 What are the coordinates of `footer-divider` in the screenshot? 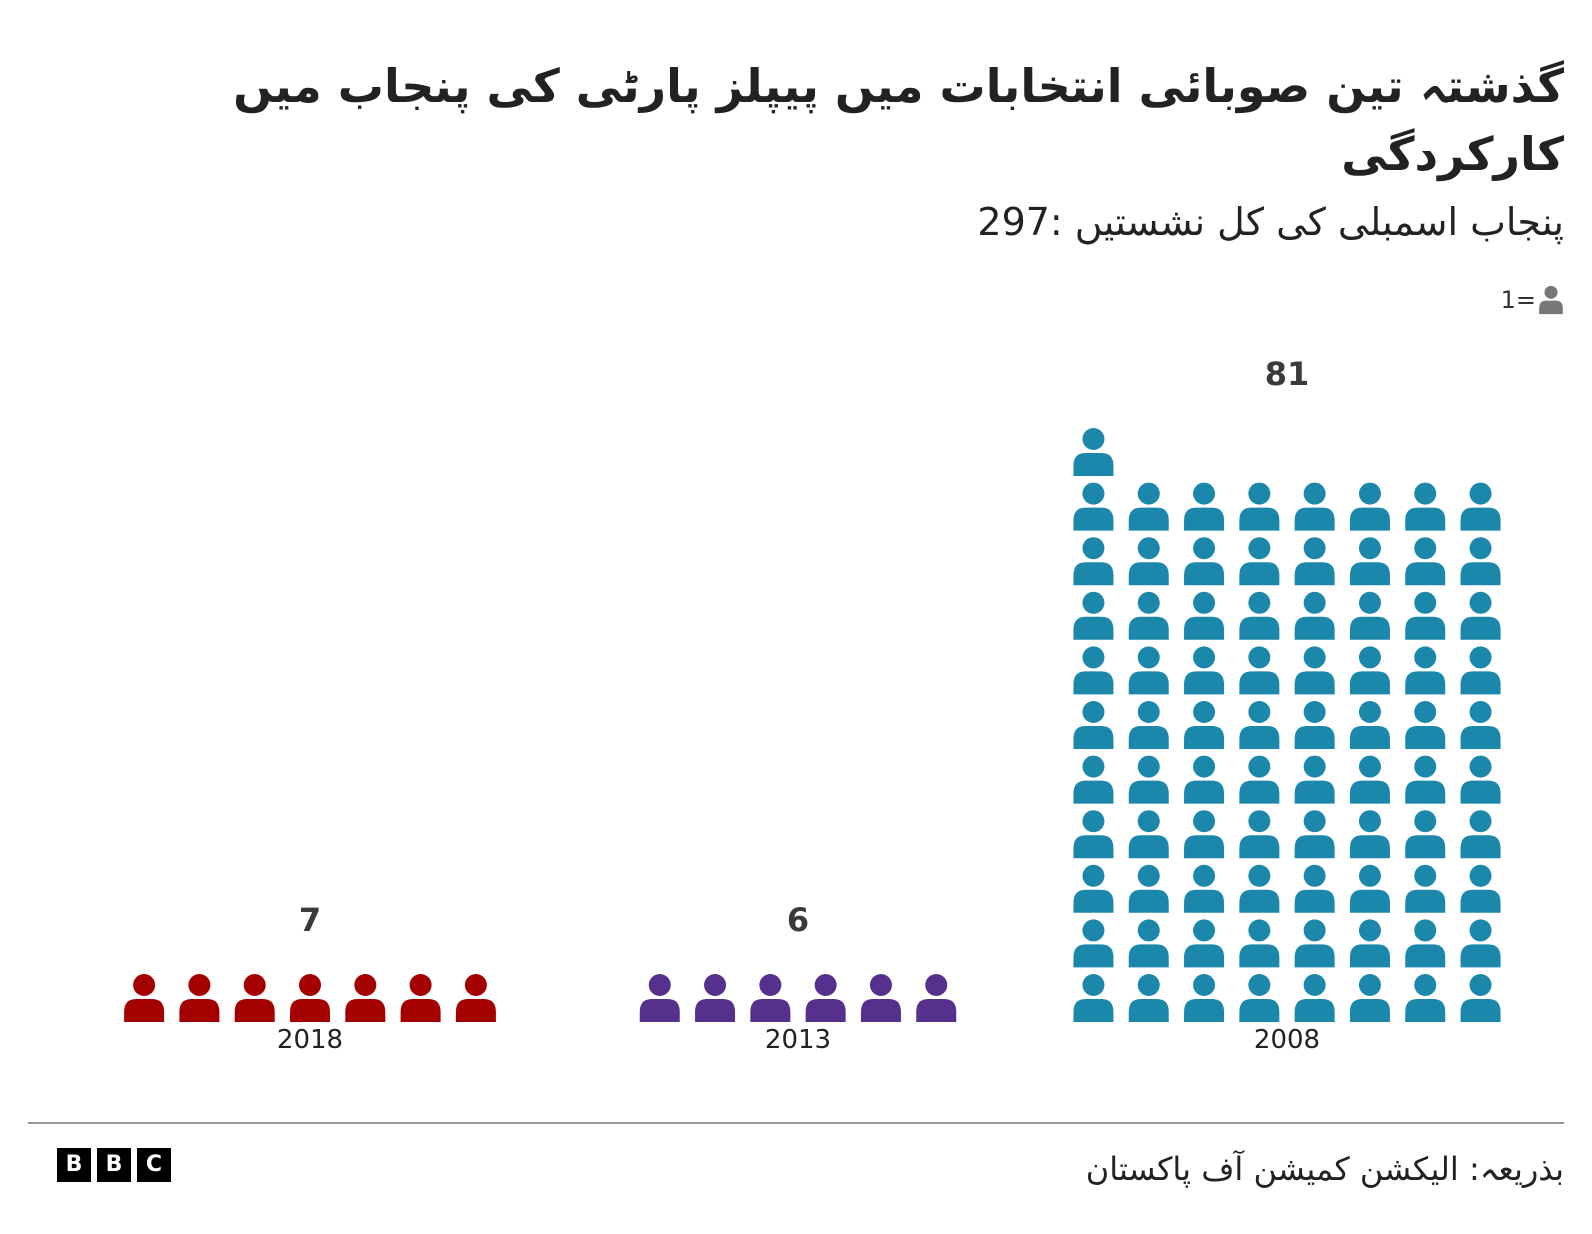 It's located at (796, 1123).